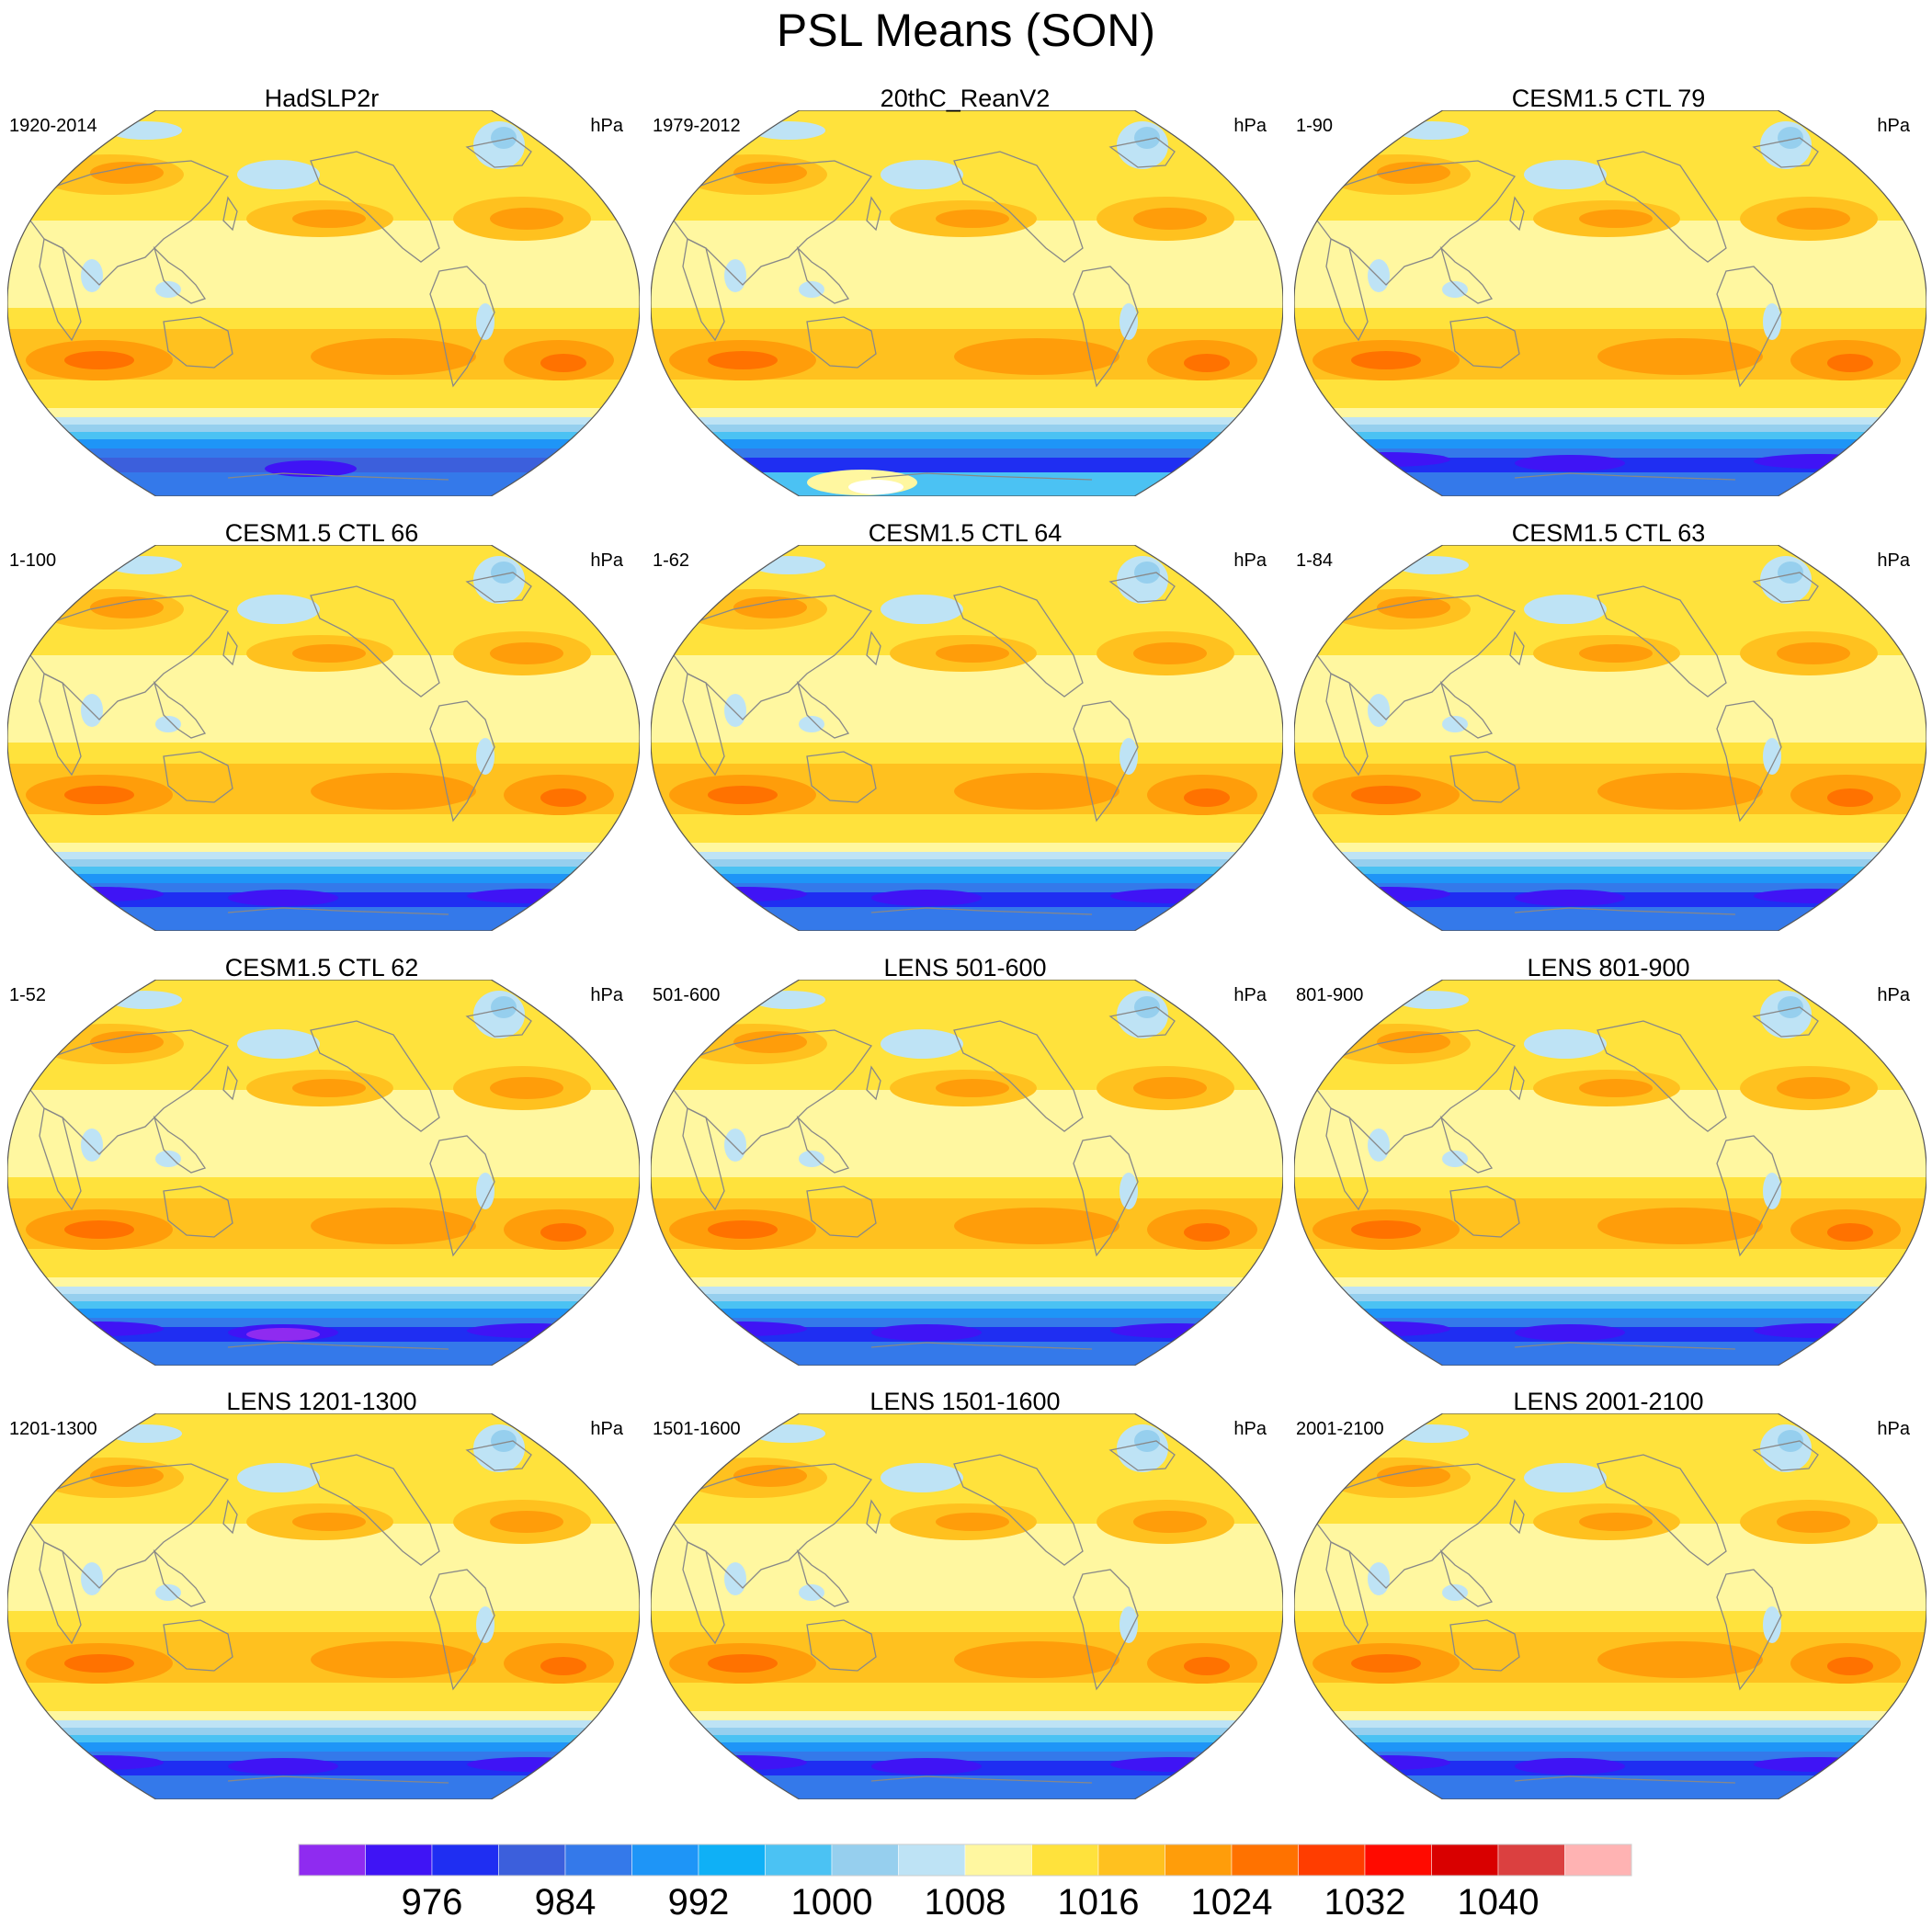 The height and width of the screenshot is (1917, 1932). Describe the element at coordinates (1175, 896) in the screenshot. I see `trough-low-atlantic` at that location.